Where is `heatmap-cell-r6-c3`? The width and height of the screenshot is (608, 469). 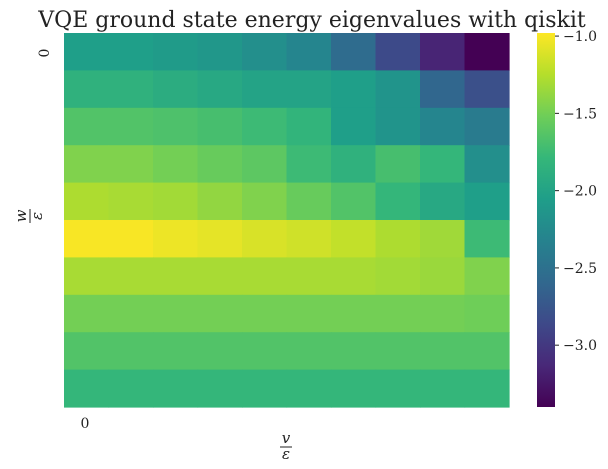 heatmap-cell-r6-c3 is located at coordinates (220, 276).